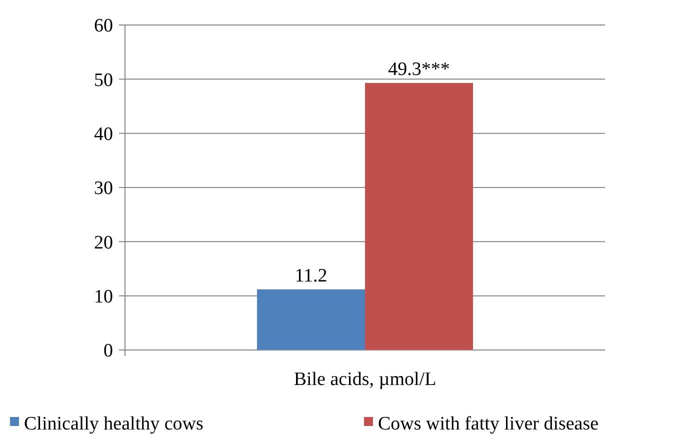  Describe the element at coordinates (103, 26) in the screenshot. I see `y-tick-label: 60` at that location.